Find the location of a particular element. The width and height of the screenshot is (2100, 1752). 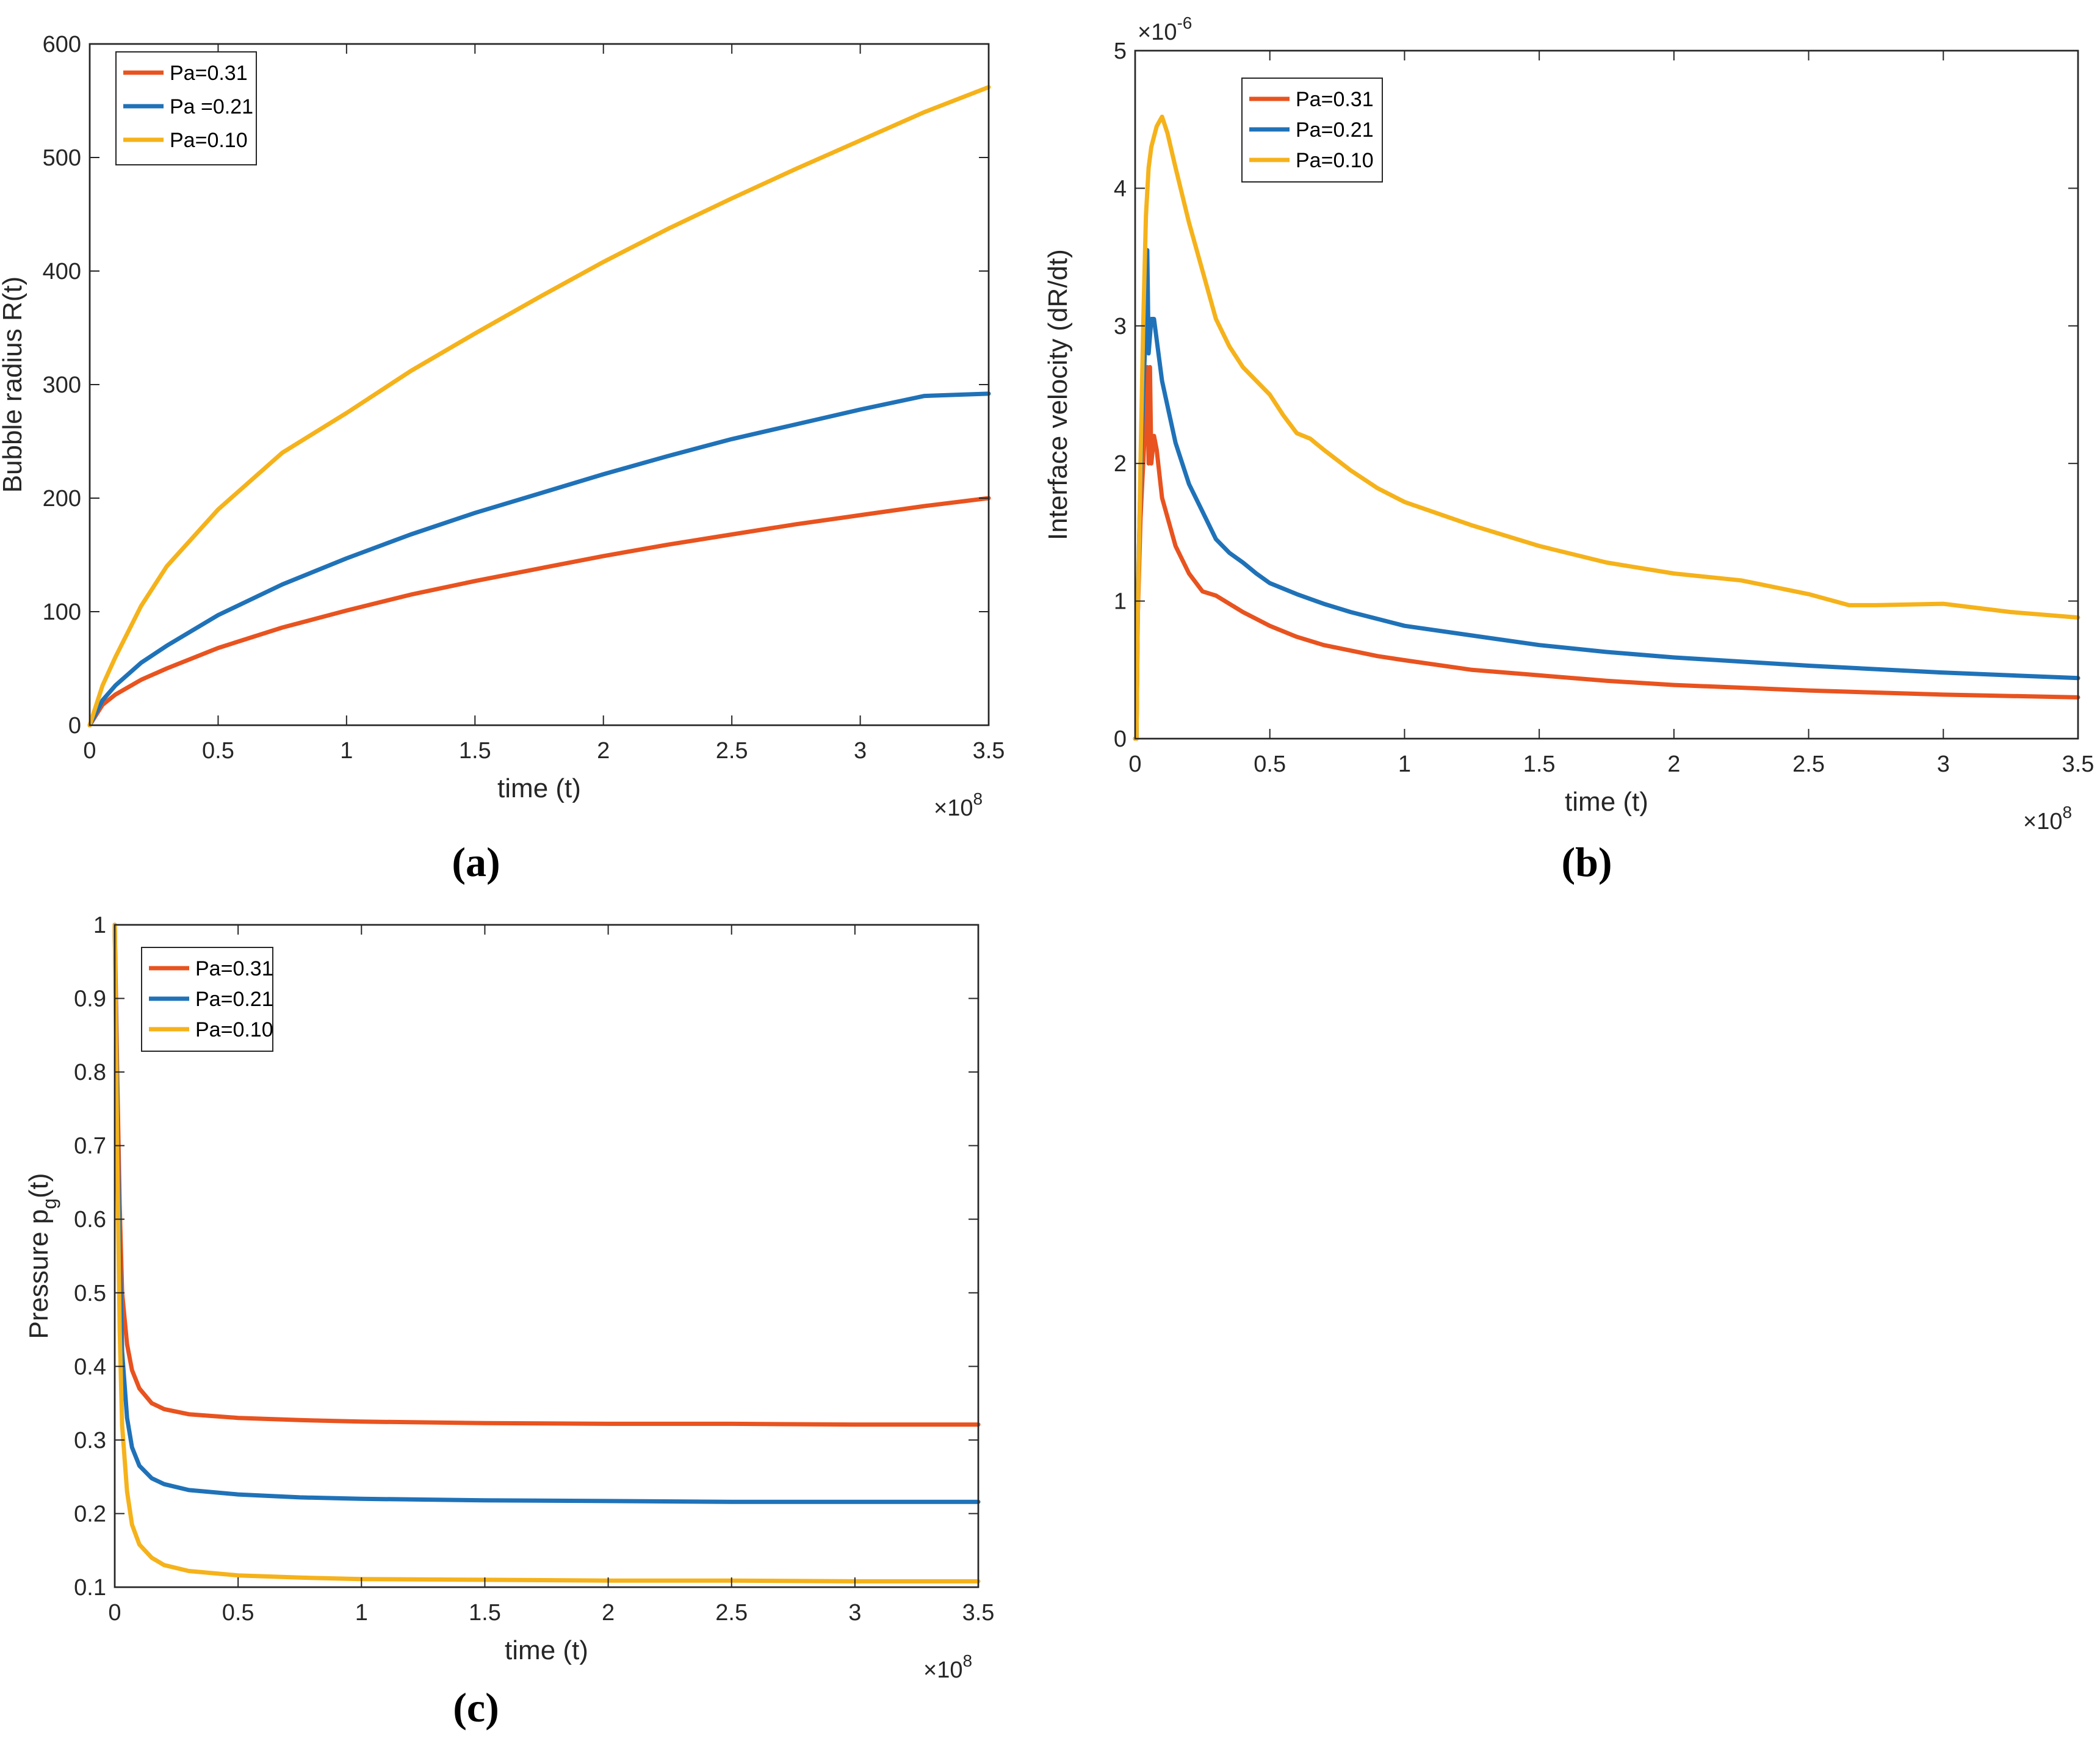

y-multiplier: ×10⁻⁶ is located at coordinates (1165, 29).